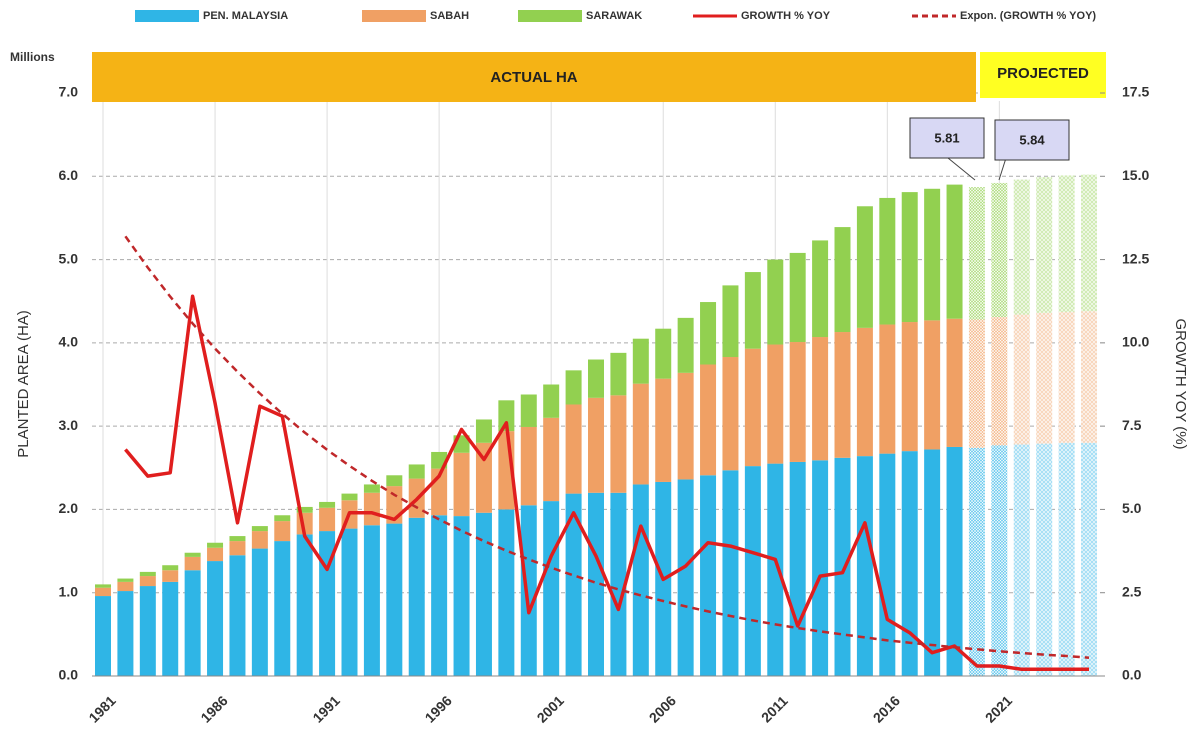 Image resolution: width=1196 pixels, height=748 pixels. Describe the element at coordinates (69, 425) in the screenshot. I see `y-tick-label: 3.0` at that location.